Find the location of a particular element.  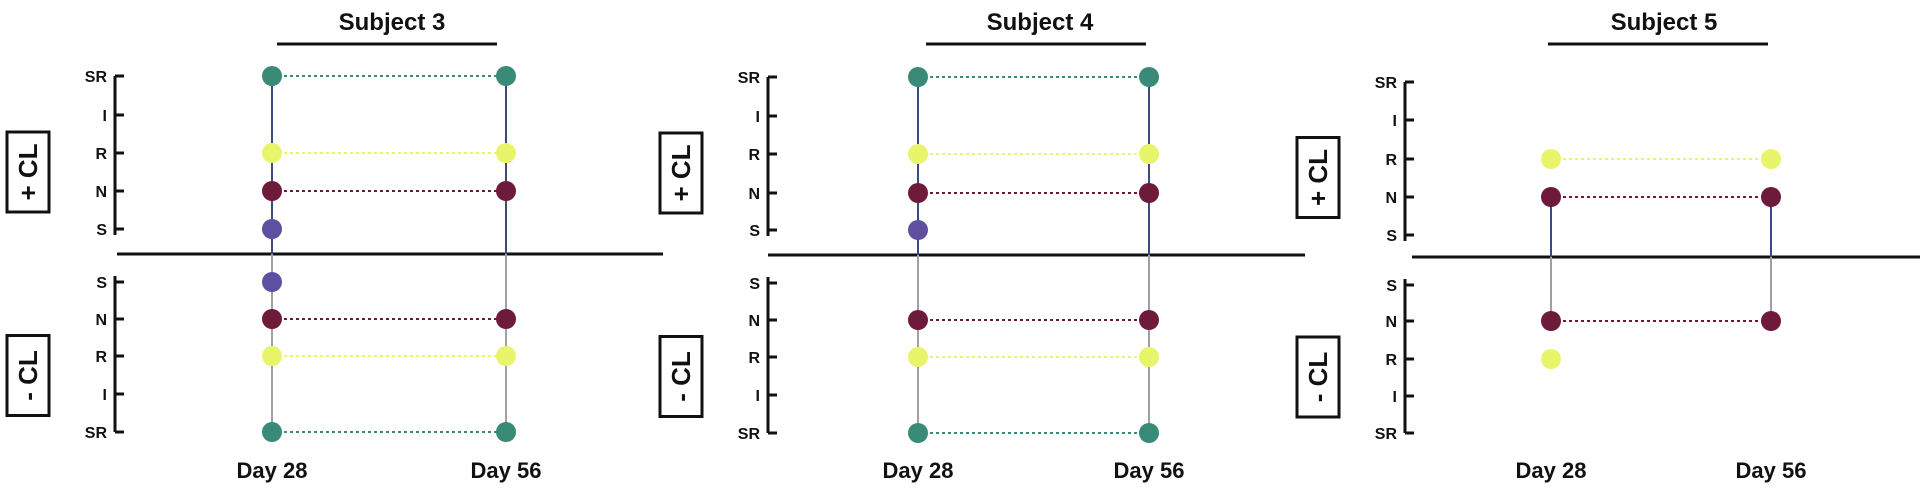

panel-title: Subject 3 is located at coordinates (392, 22).